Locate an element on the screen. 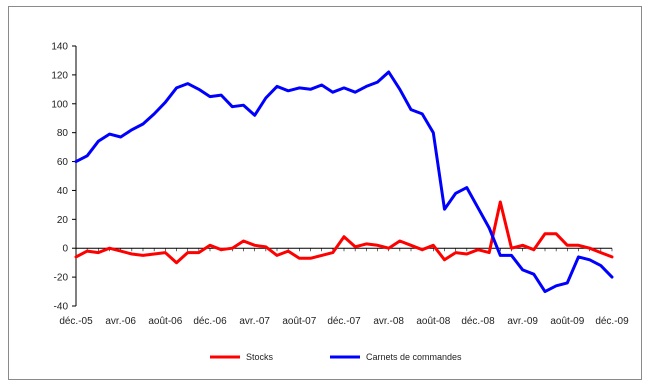  x-tick-label: août-07 is located at coordinates (299, 321).